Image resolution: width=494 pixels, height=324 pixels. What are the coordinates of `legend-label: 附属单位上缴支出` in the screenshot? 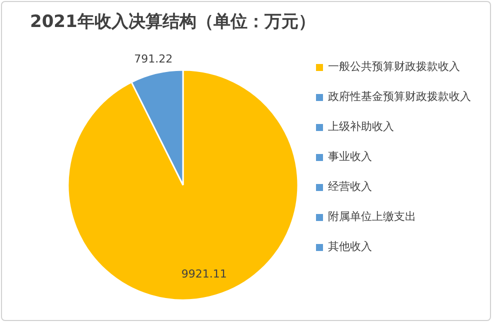 It's located at (372, 217).